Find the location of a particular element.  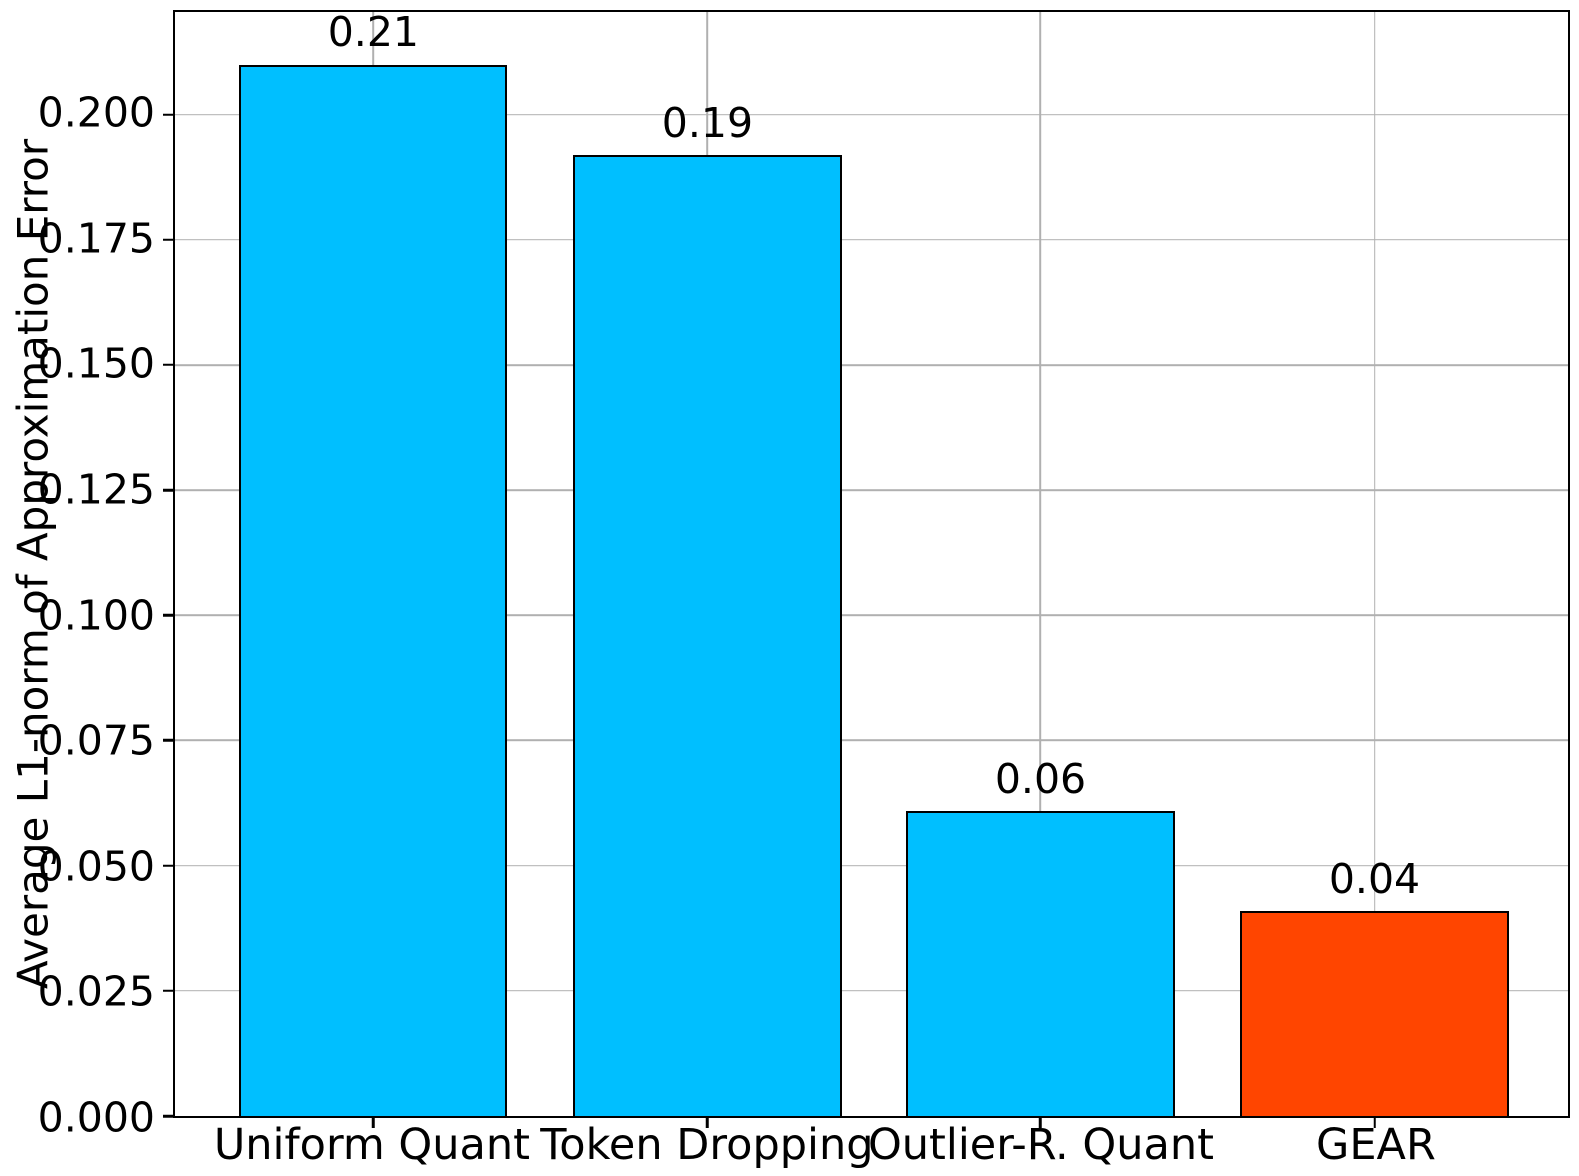

x-tick-label: Outlier-R. Quant is located at coordinates (1040, 1145).